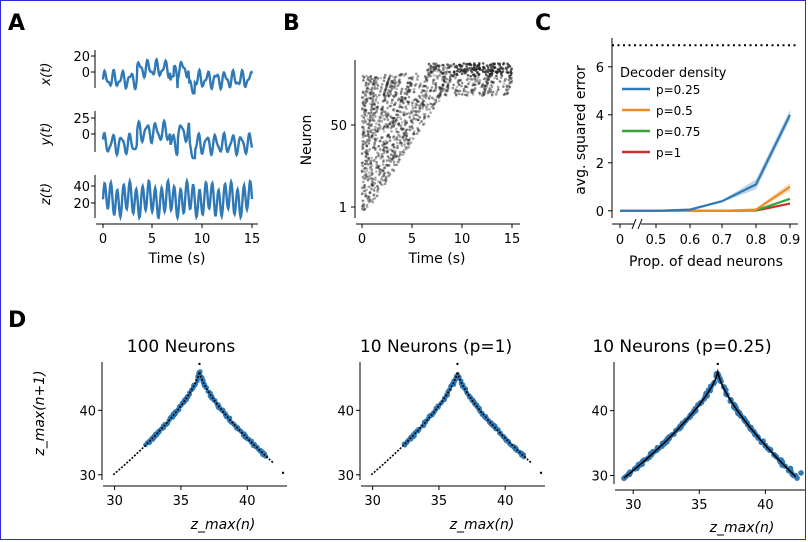  I want to click on panel-b: Neuron 50 1 0 5 10 15 Time (s), so click(409, 163).